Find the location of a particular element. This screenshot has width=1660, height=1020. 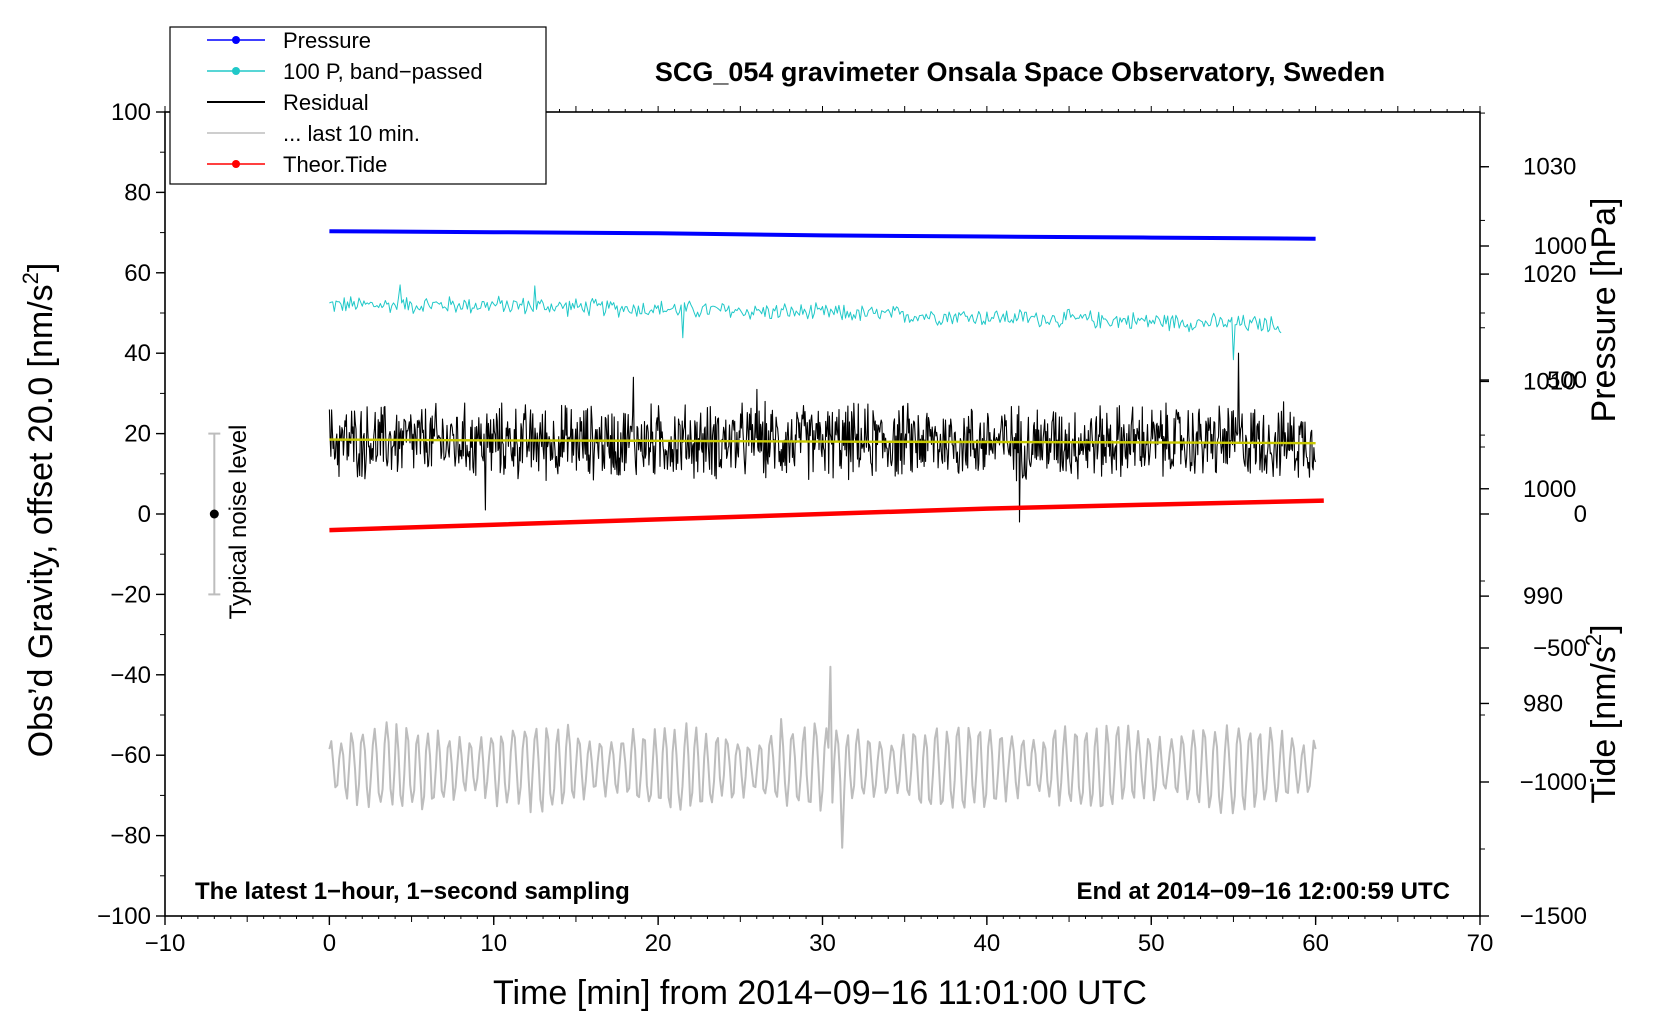

legend-items is located at coordinates (236, 102).